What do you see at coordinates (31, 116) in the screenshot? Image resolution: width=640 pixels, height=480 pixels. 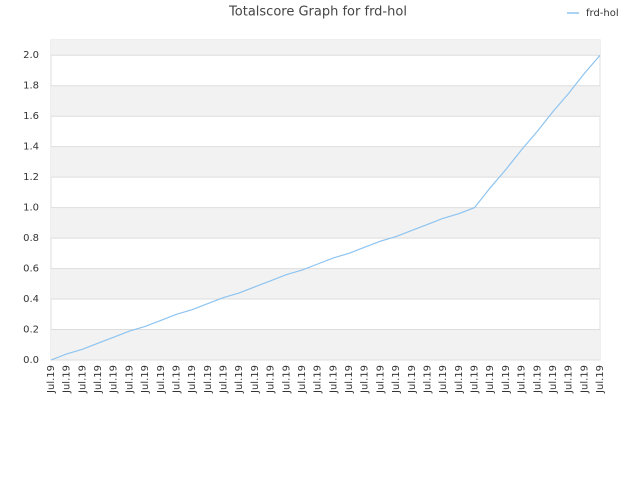 I see `y-tick-label: 1.6` at bounding box center [31, 116].